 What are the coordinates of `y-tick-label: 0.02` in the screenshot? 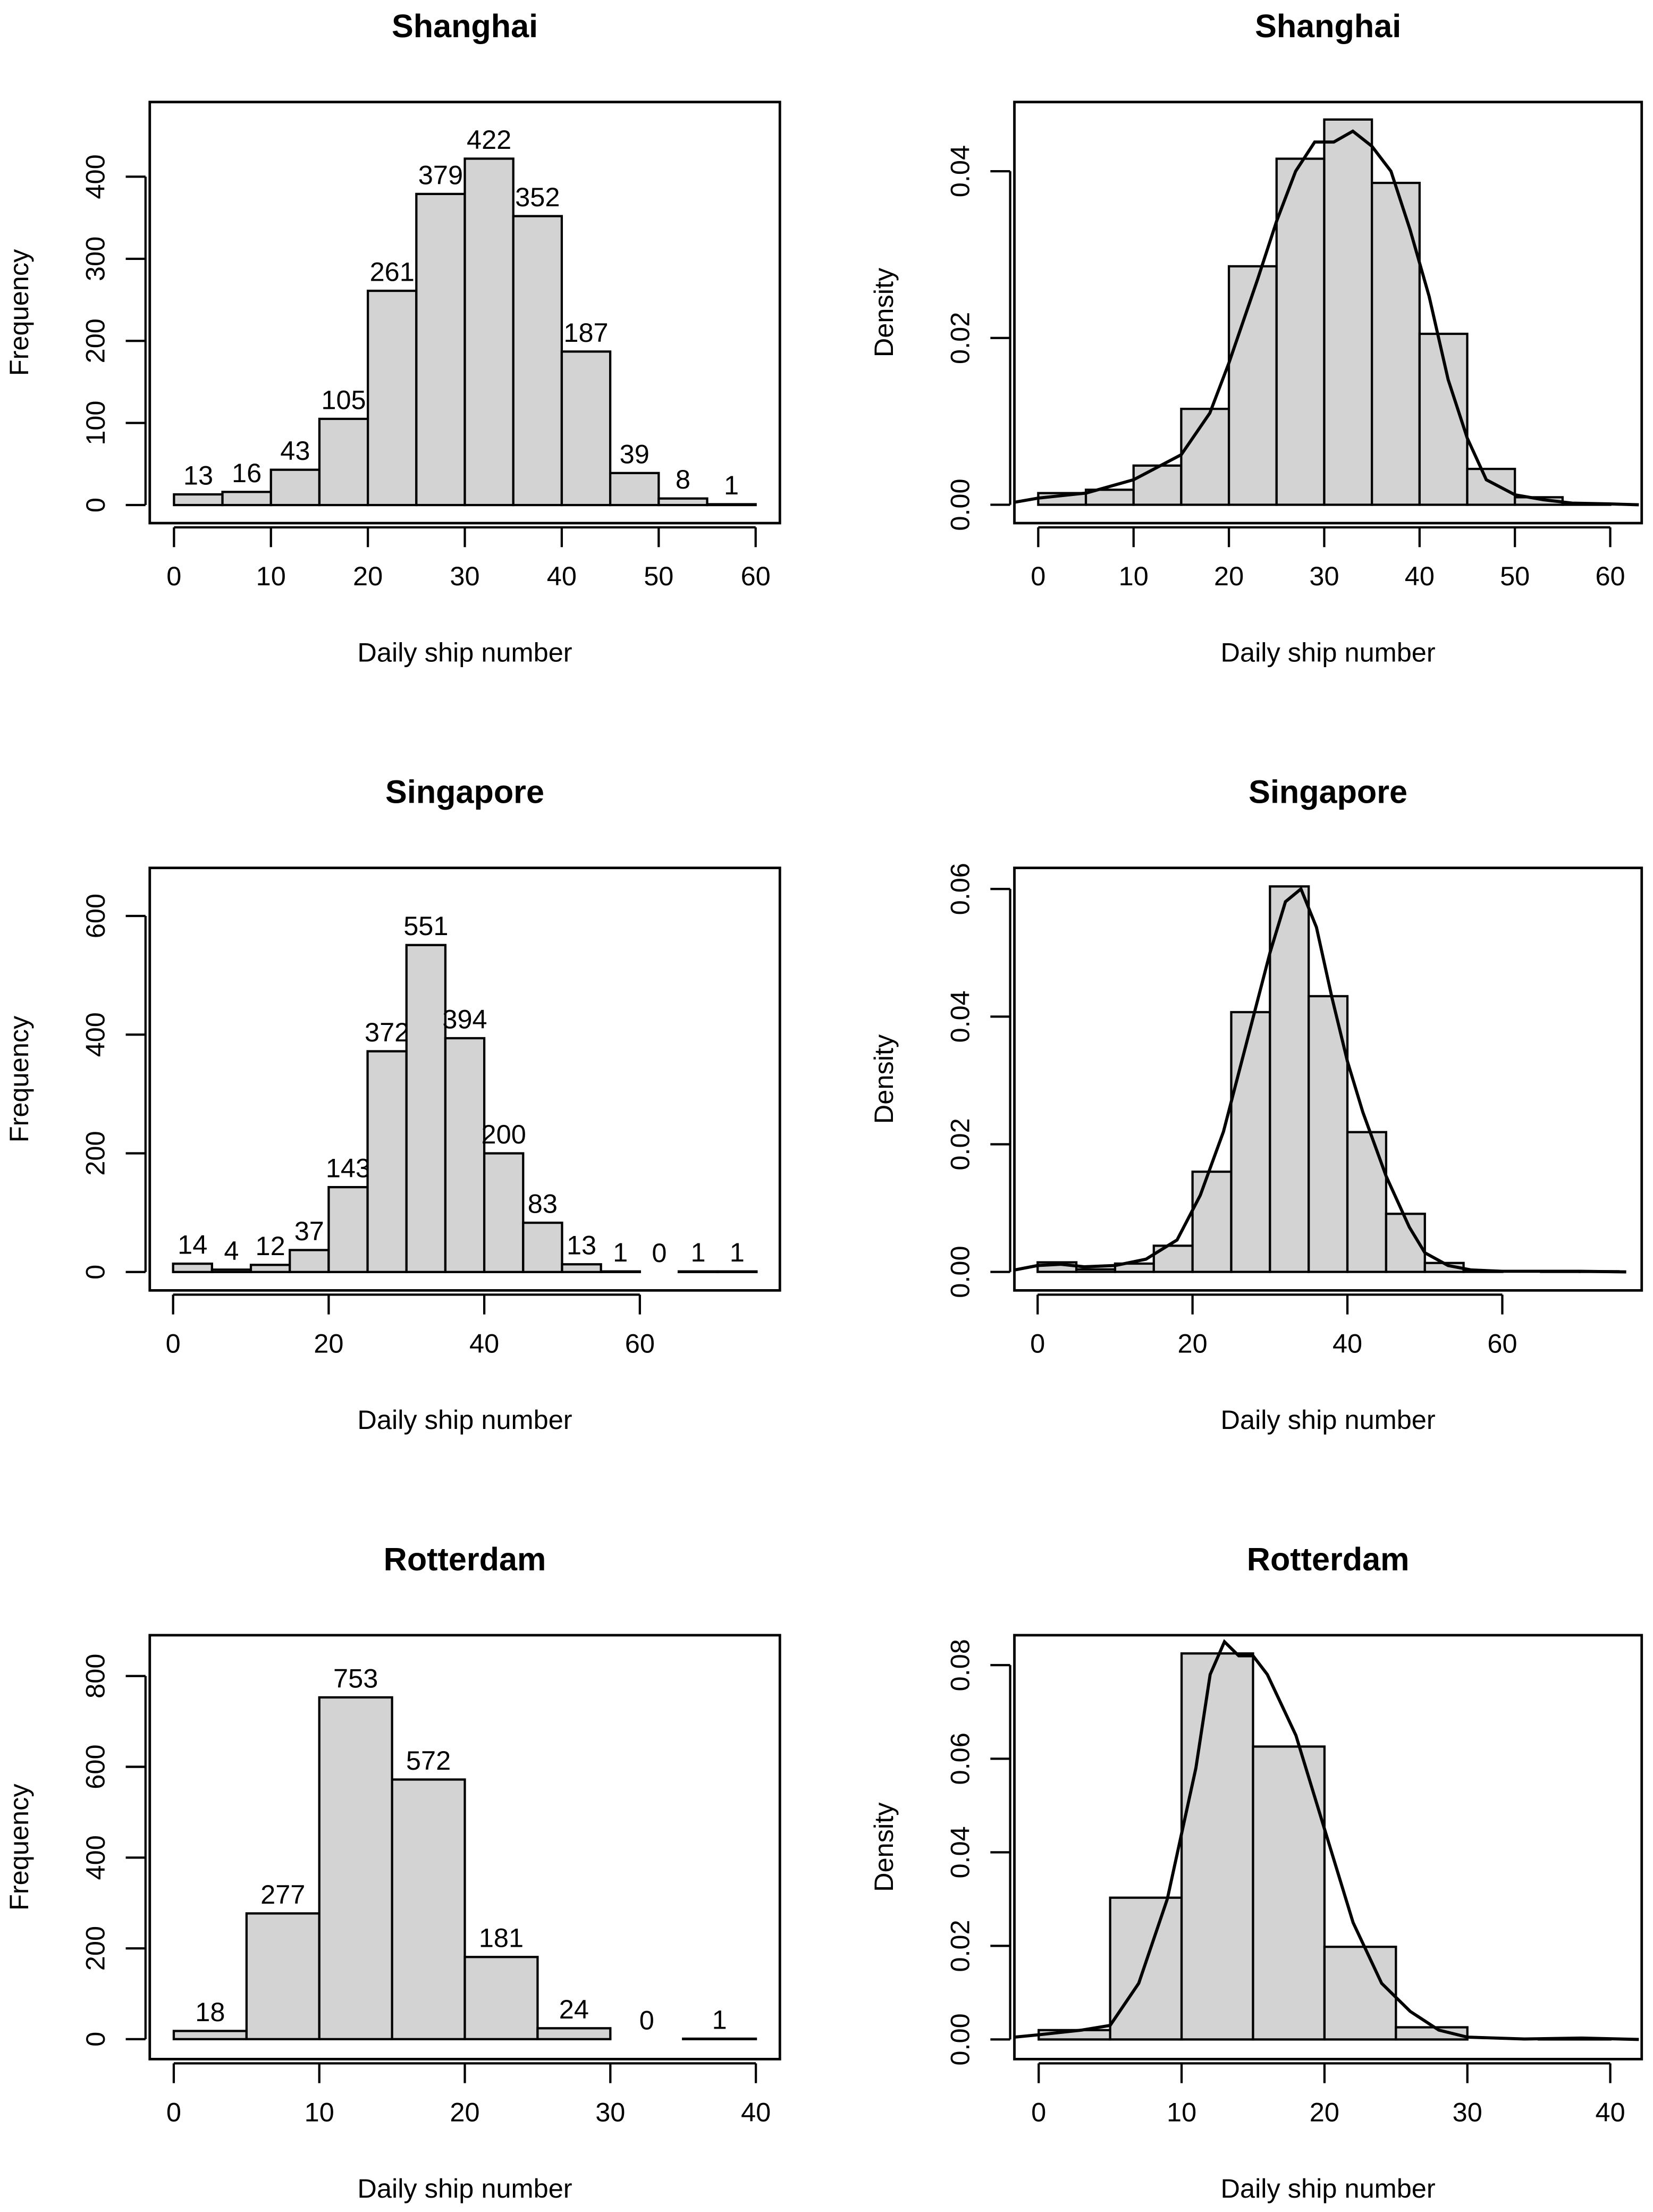 It's located at (960, 1144).